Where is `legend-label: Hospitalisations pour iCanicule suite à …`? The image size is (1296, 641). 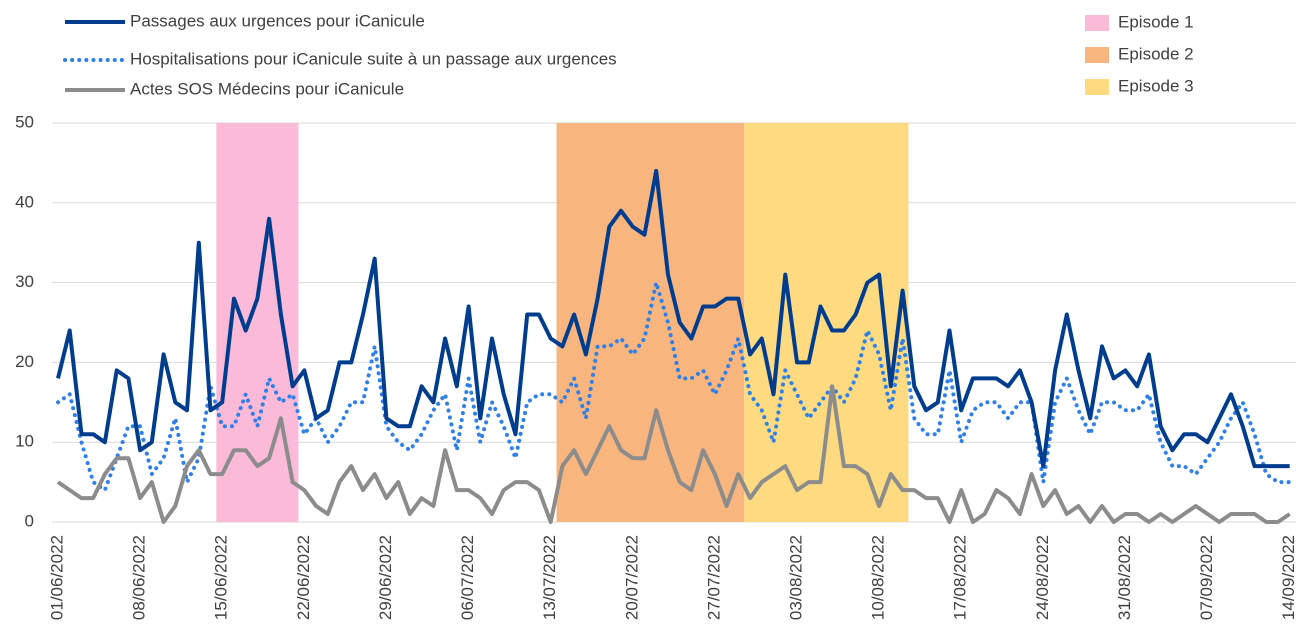 legend-label: Hospitalisations pour iCanicule suite à … is located at coordinates (373, 58).